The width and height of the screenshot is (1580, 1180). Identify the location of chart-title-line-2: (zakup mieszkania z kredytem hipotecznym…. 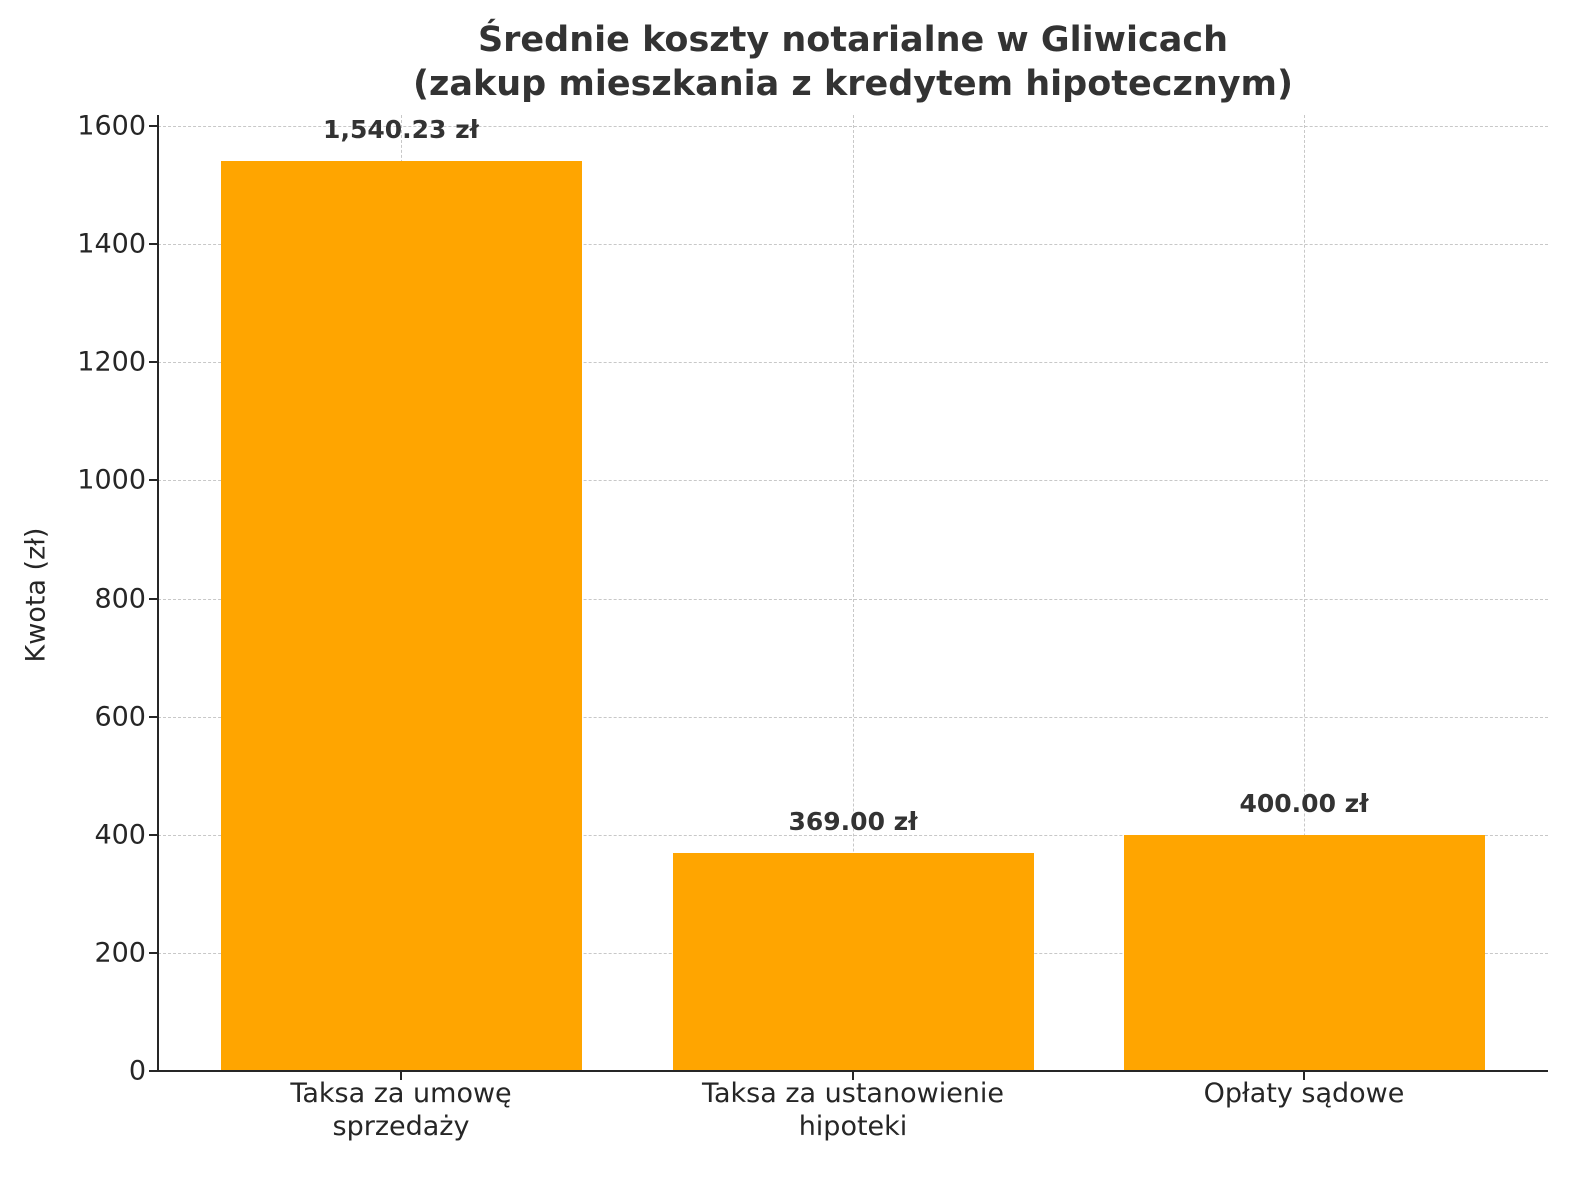
(853, 84).